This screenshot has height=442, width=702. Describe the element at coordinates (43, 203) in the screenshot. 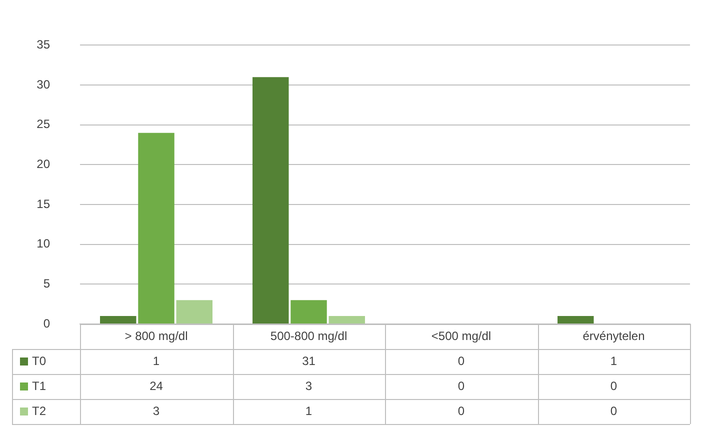

I see `y-tick-label: 15` at that location.